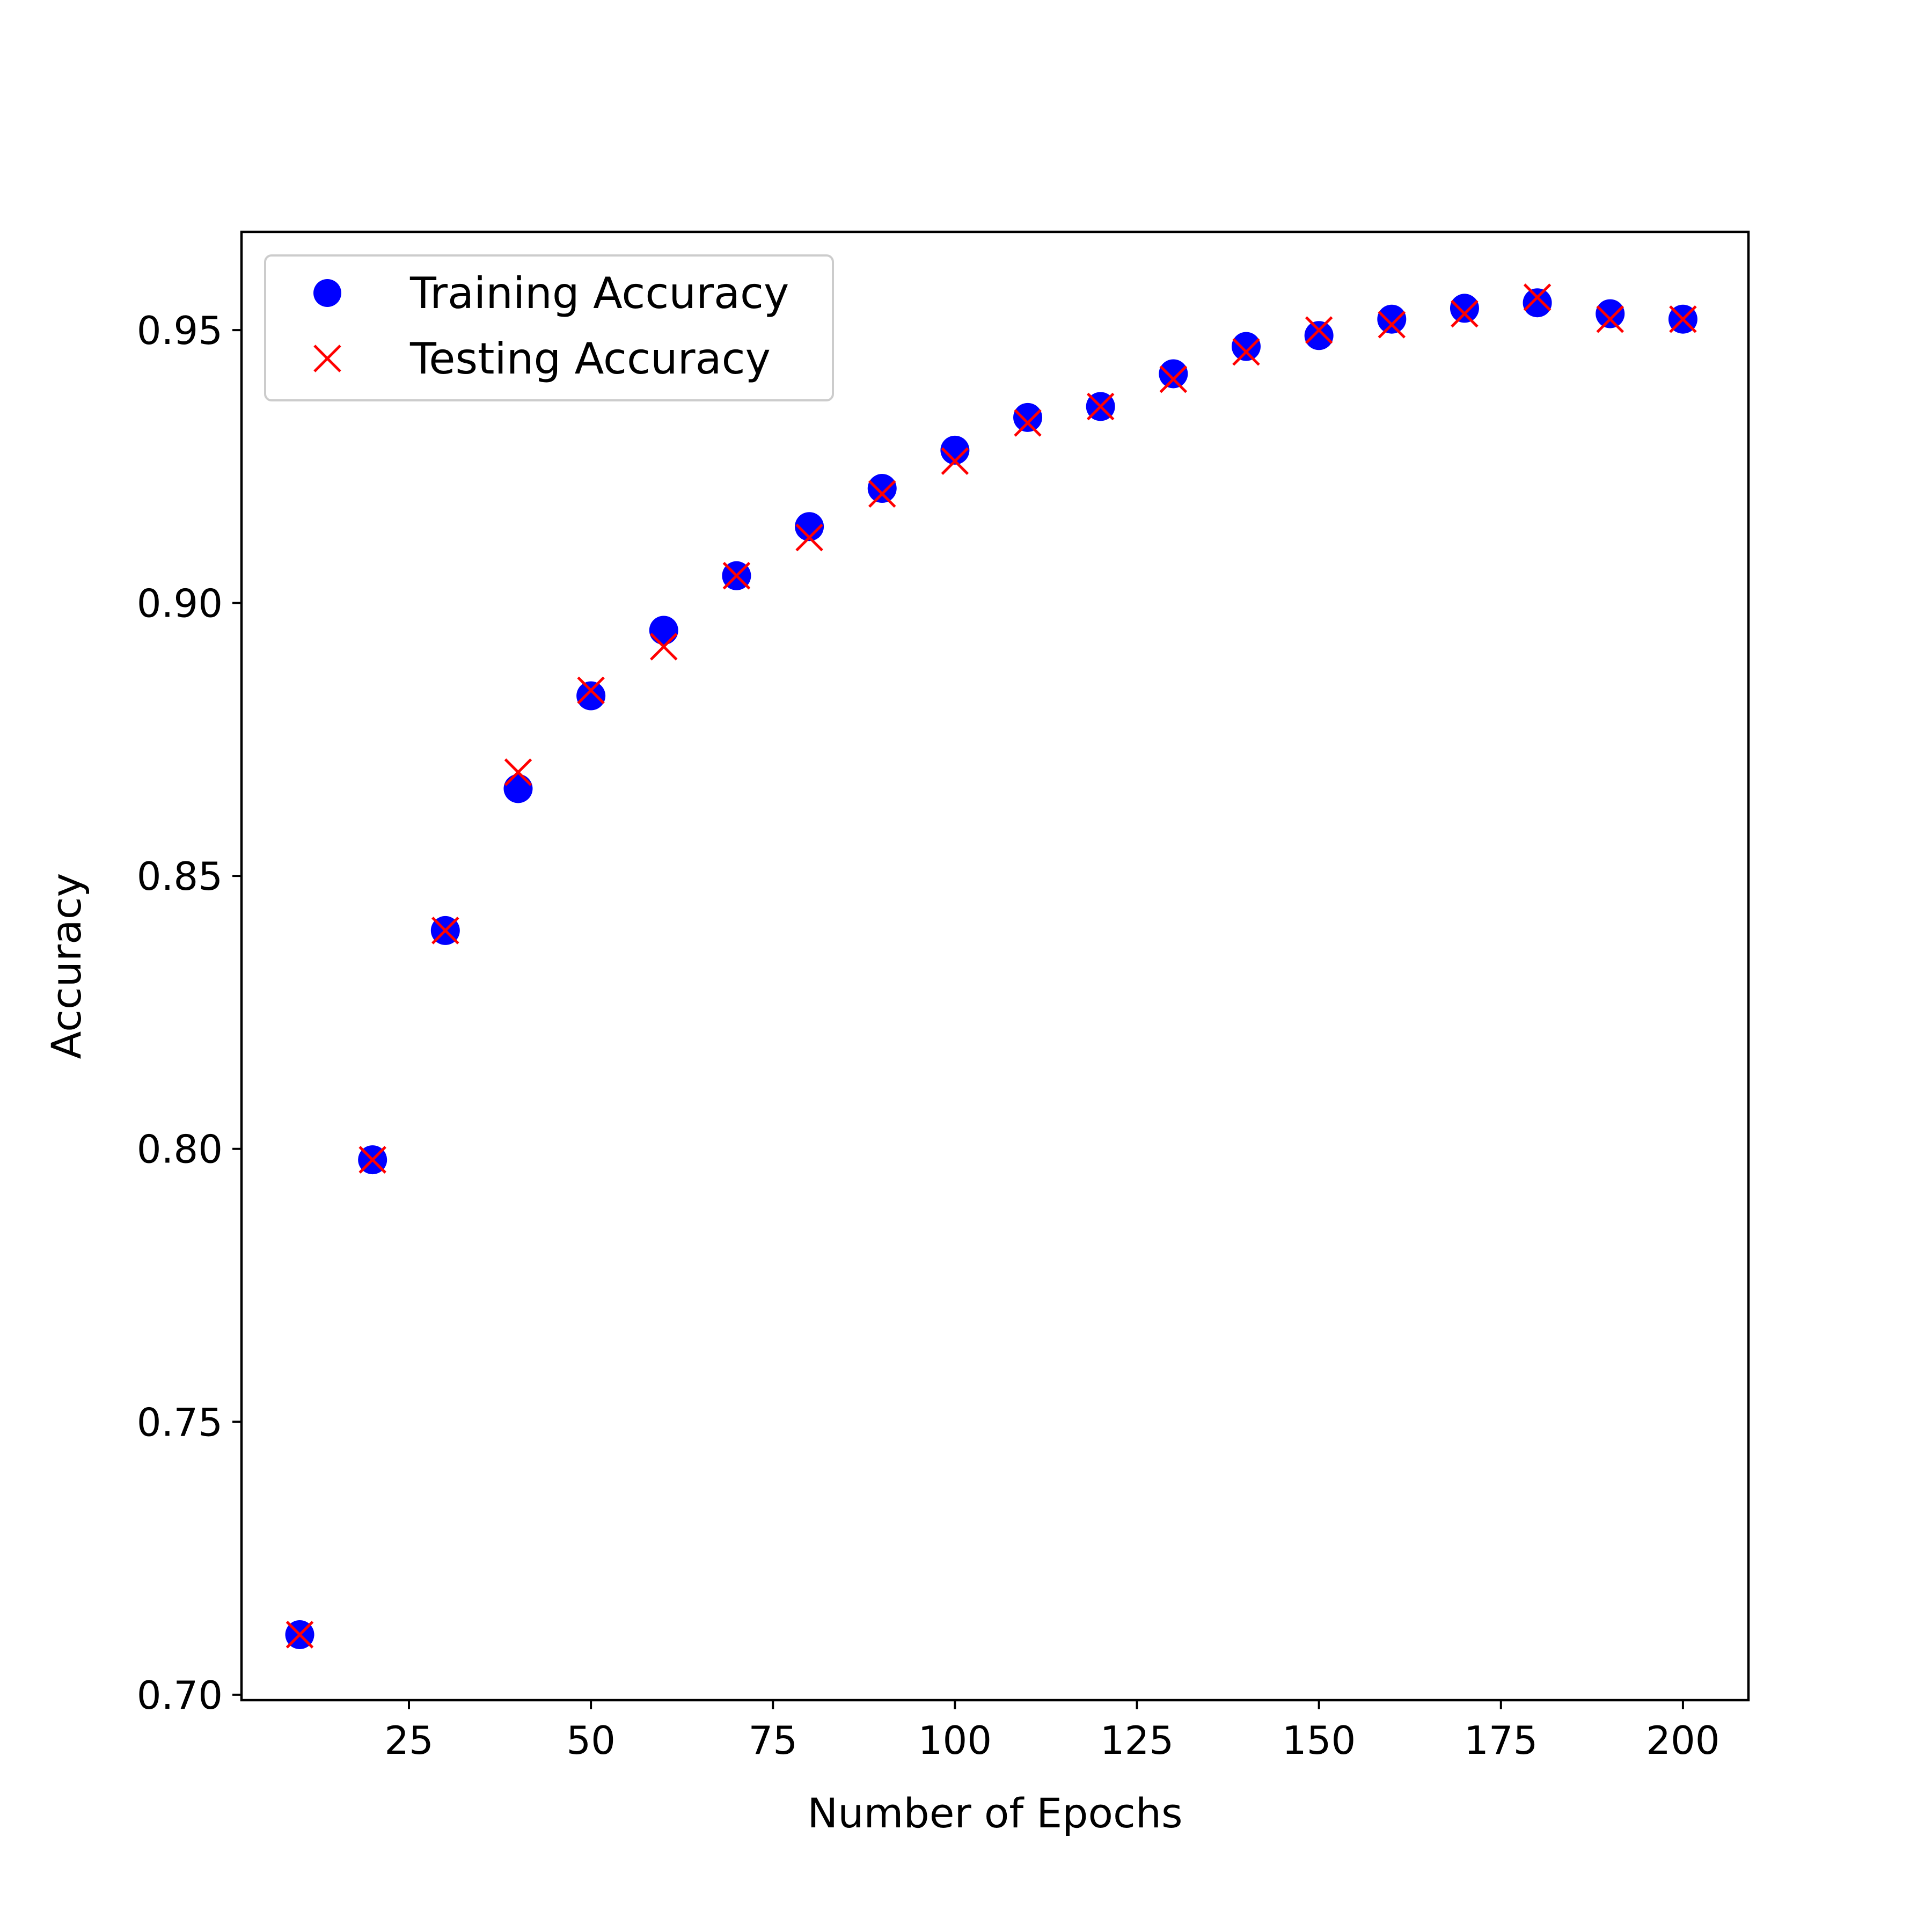  What do you see at coordinates (180, 330) in the screenshot?
I see `y-tick-label: 0.95` at bounding box center [180, 330].